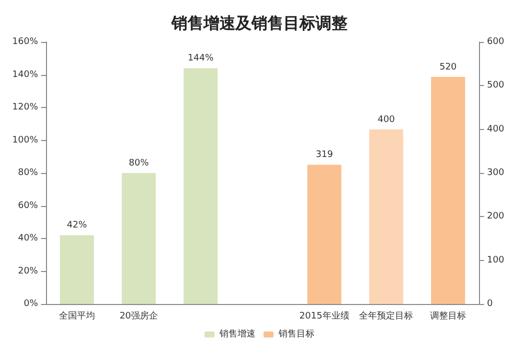 This screenshot has height=350, width=519. I want to click on data-label: 520, so click(448, 67).